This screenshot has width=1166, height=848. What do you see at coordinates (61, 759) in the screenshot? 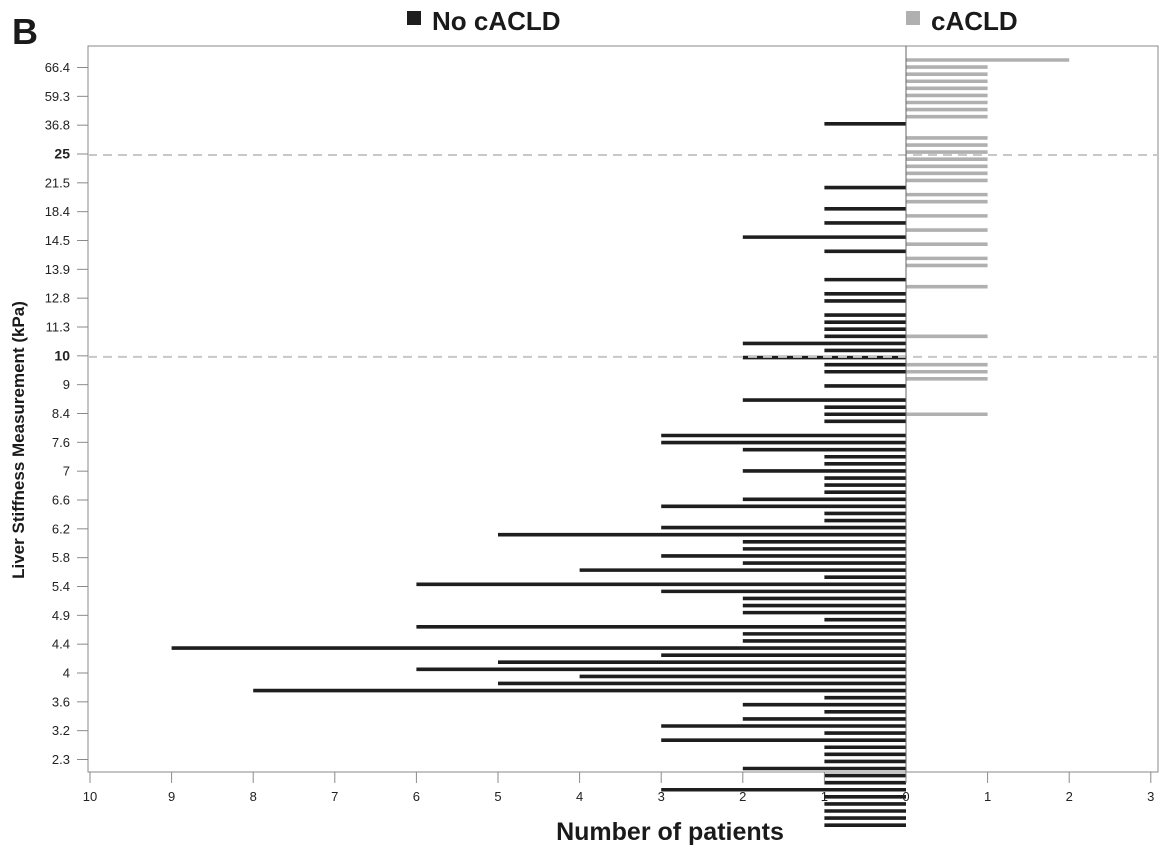
I see `y-tick-label: 2.3` at bounding box center [61, 759].